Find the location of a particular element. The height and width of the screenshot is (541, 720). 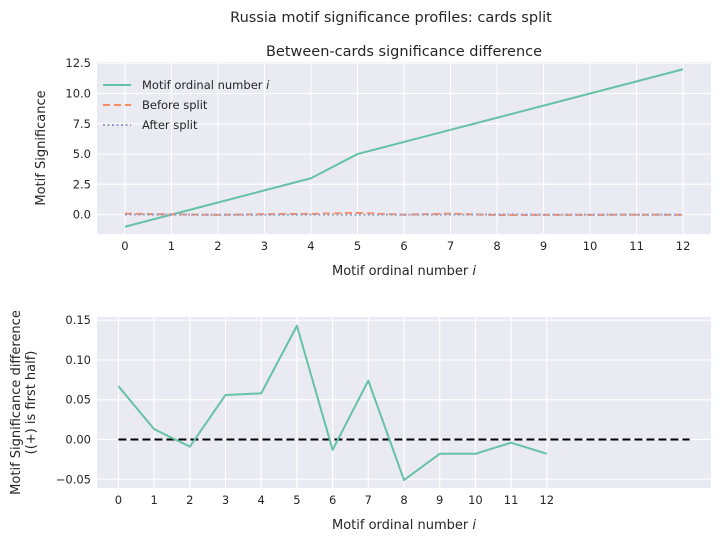

legend-label-text: After split is located at coordinates (170, 125).